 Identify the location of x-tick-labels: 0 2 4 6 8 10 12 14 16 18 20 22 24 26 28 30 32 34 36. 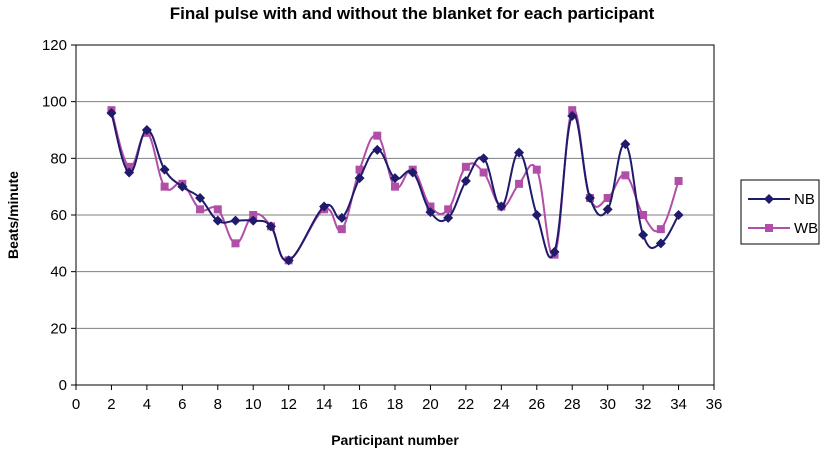
(397, 404).